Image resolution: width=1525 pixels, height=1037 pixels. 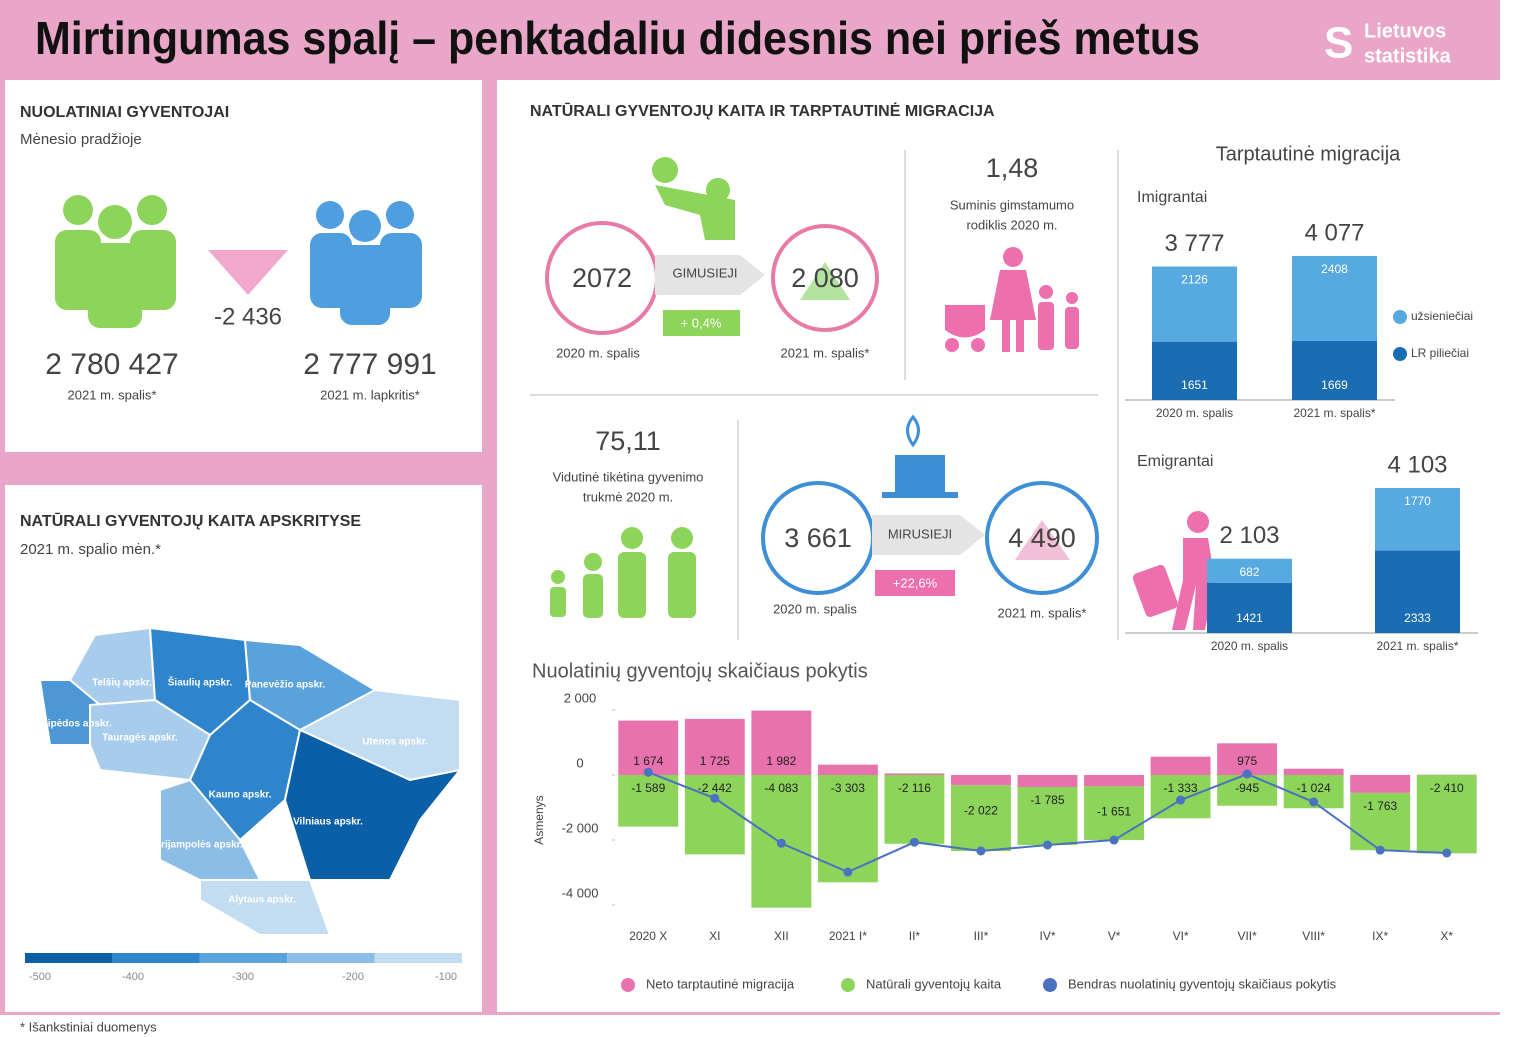 What do you see at coordinates (248, 272) in the screenshot?
I see `decrease-arrow` at bounding box center [248, 272].